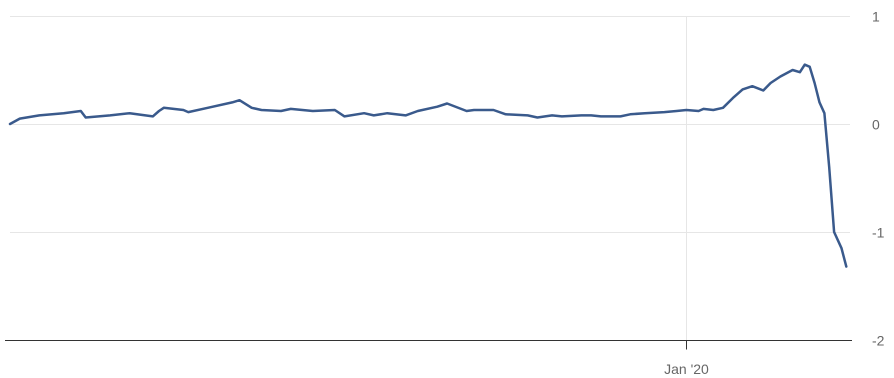 Image resolution: width=894 pixels, height=378 pixels. What do you see at coordinates (876, 17) in the screenshot?
I see `y-tick-label: 1` at bounding box center [876, 17].